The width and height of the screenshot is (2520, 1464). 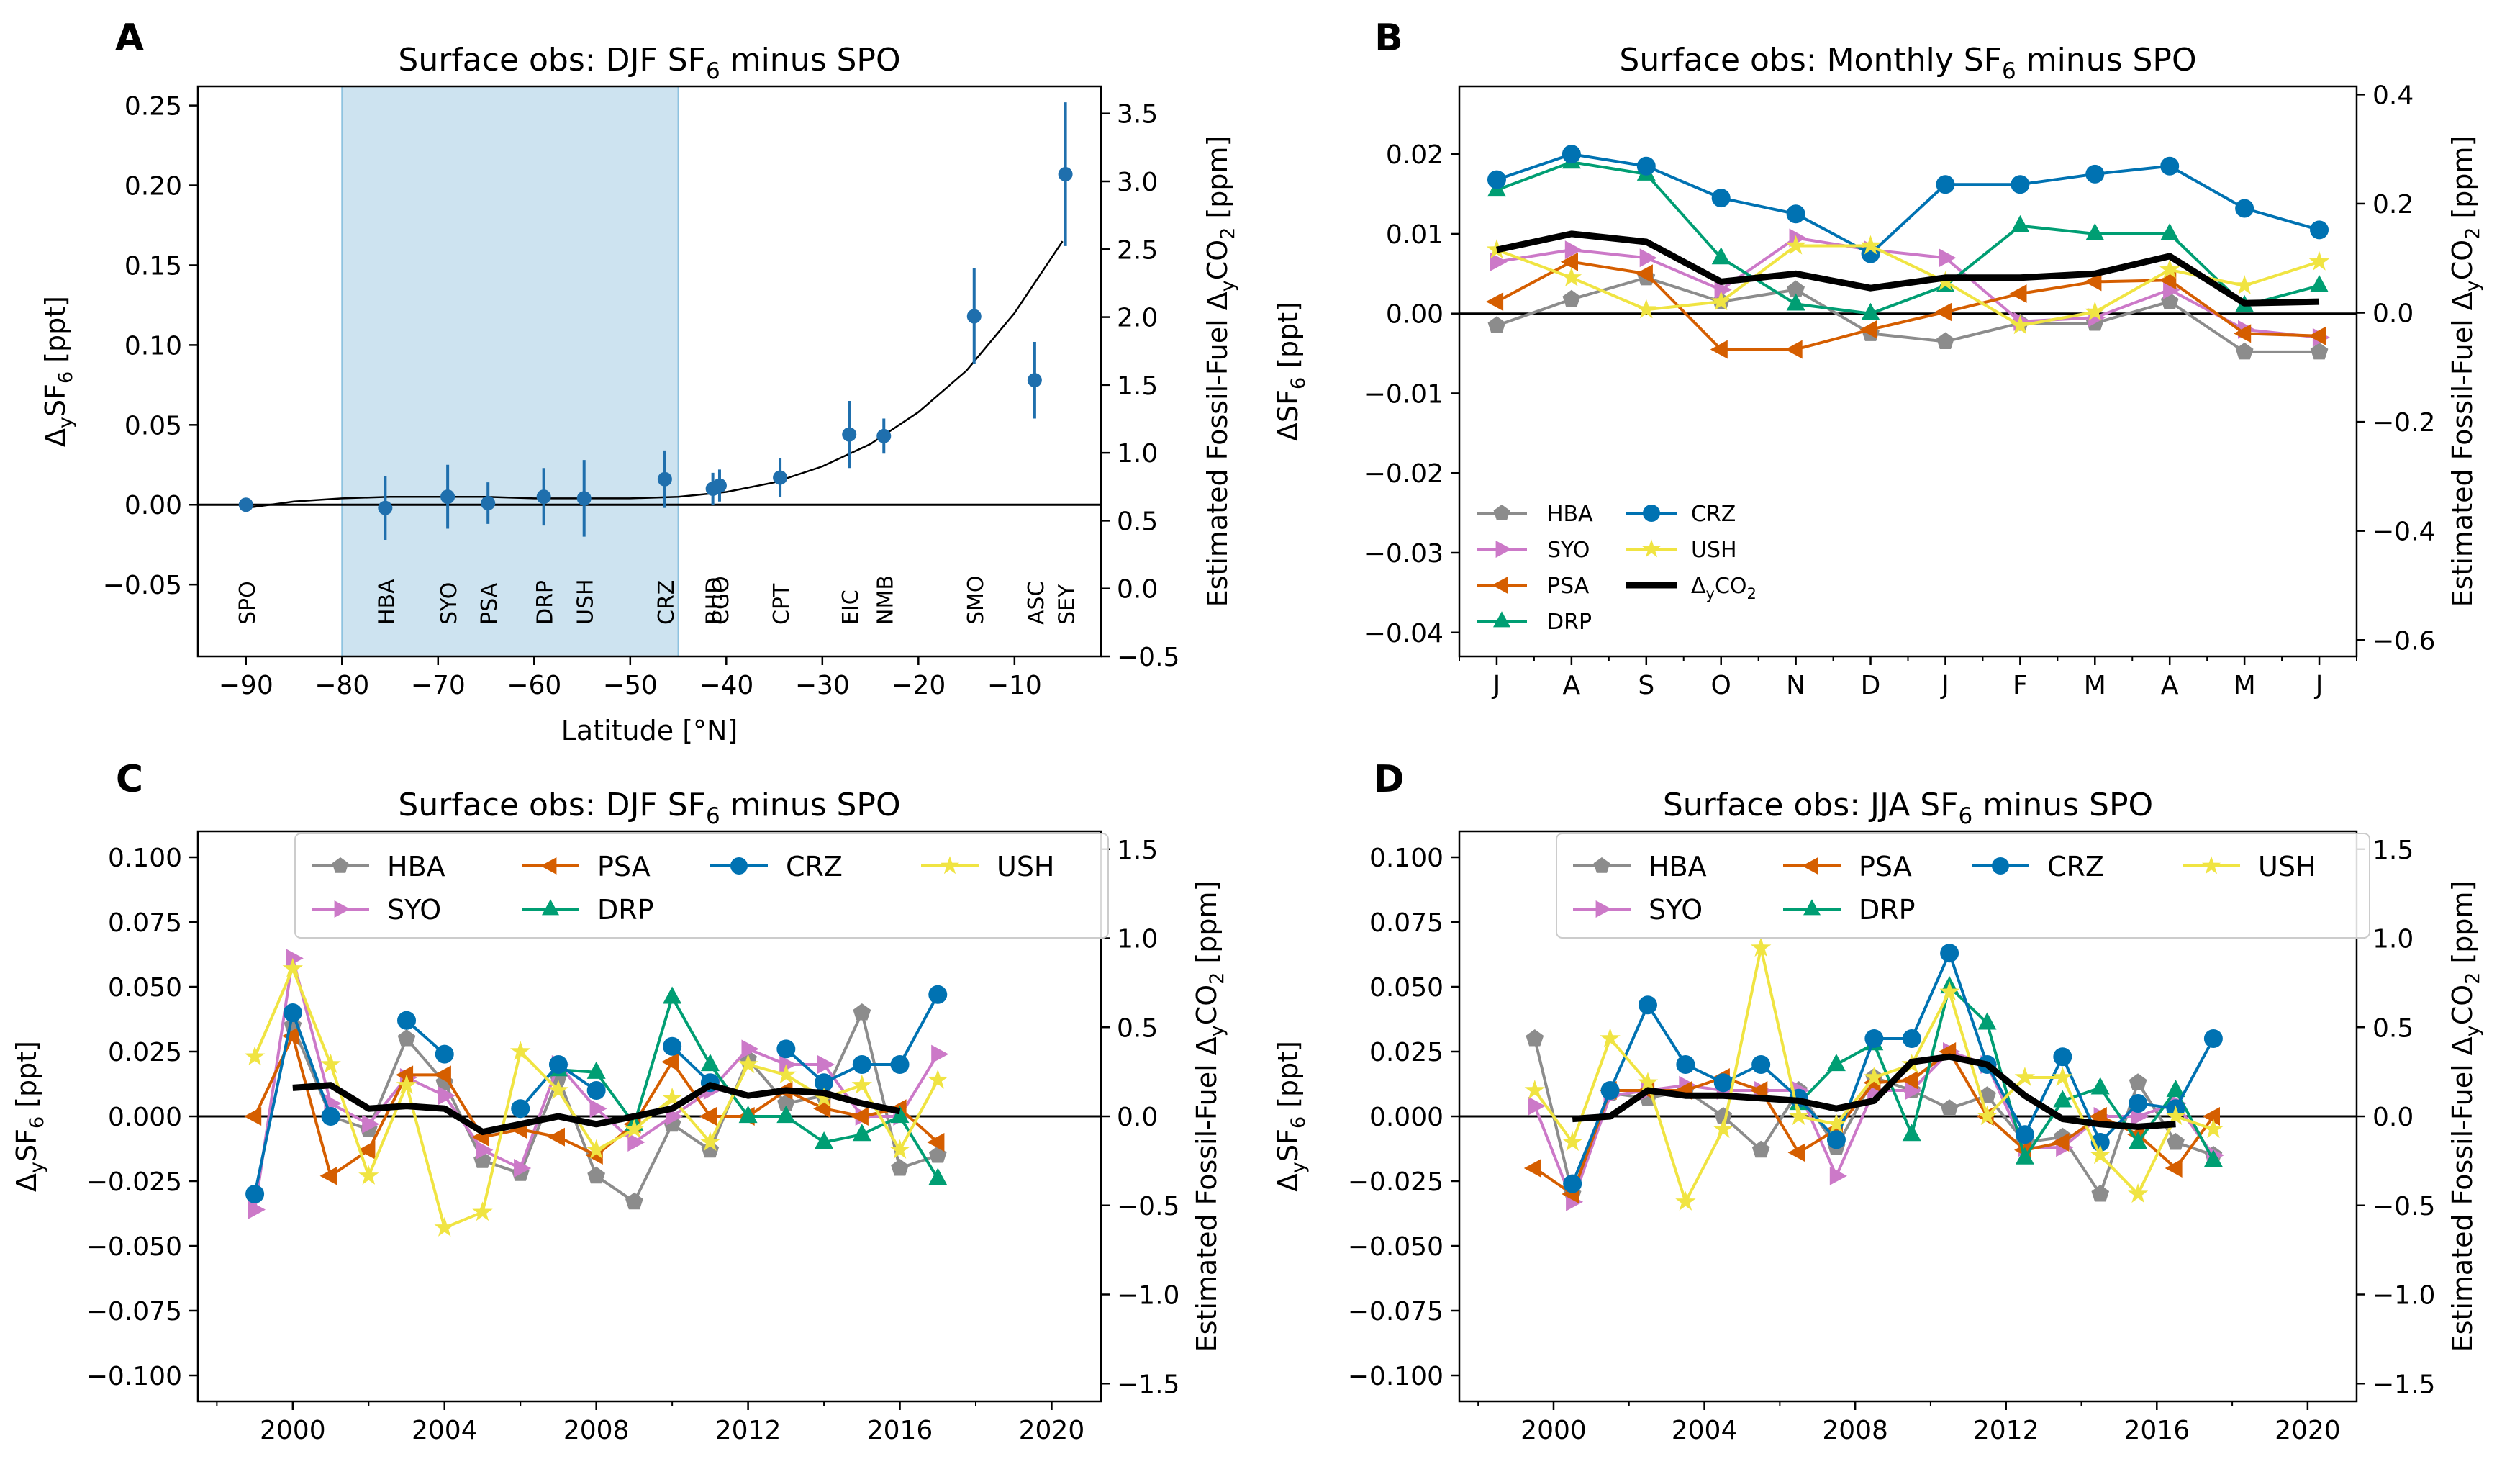 What do you see at coordinates (1908, 204) in the screenshot?
I see `series-crz` at bounding box center [1908, 204].